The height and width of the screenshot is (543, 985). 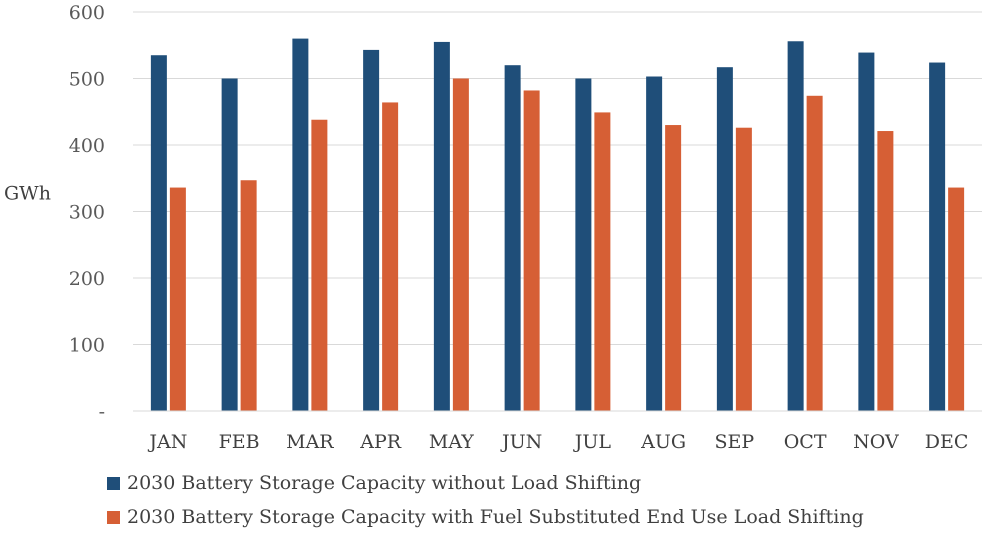 What do you see at coordinates (87, 279) in the screenshot?
I see `y-tick-label-200: 200` at bounding box center [87, 279].